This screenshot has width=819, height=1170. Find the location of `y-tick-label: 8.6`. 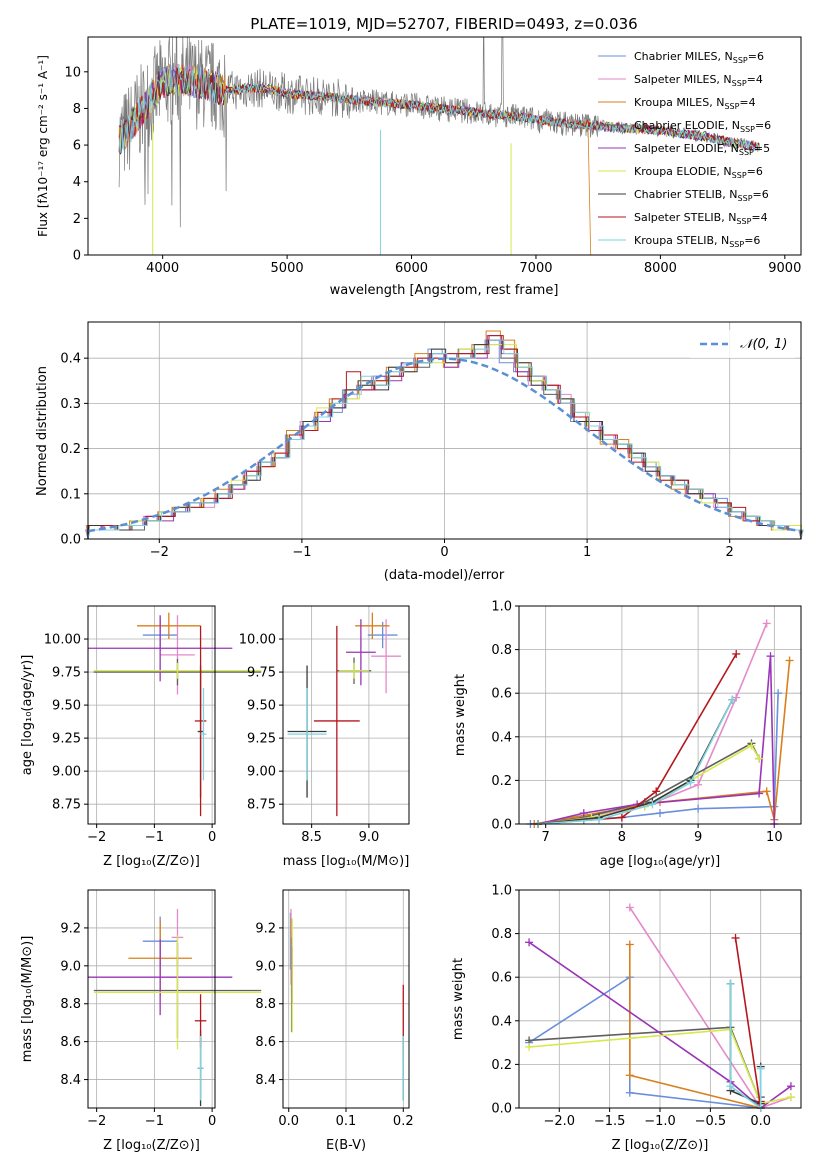

y-tick-label: 8.6 is located at coordinates (70, 1042).